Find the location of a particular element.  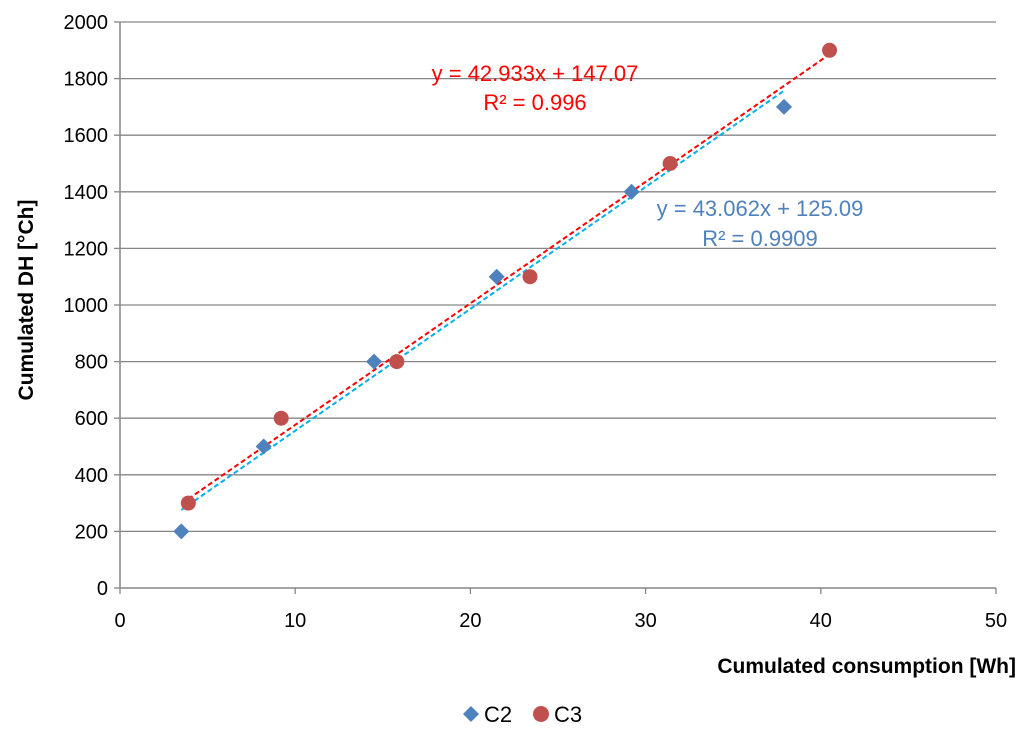

c2-trendline-r2: R² = 0.9909 is located at coordinates (760, 238).